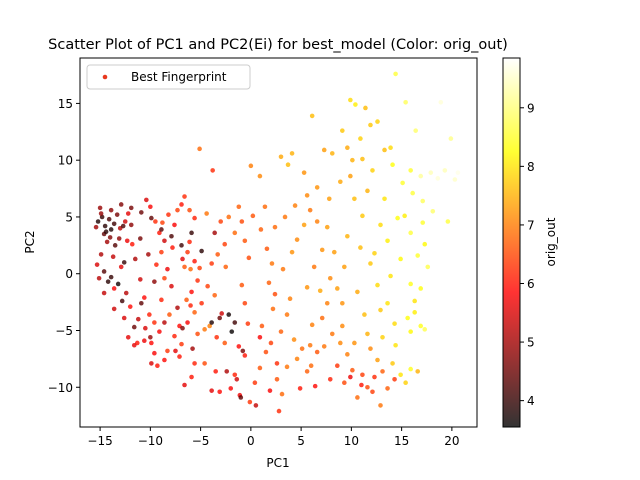  What do you see at coordinates (527, 254) in the screenshot?
I see `colorbar-ticks: 4 5 6 7 8 9` at bounding box center [527, 254].